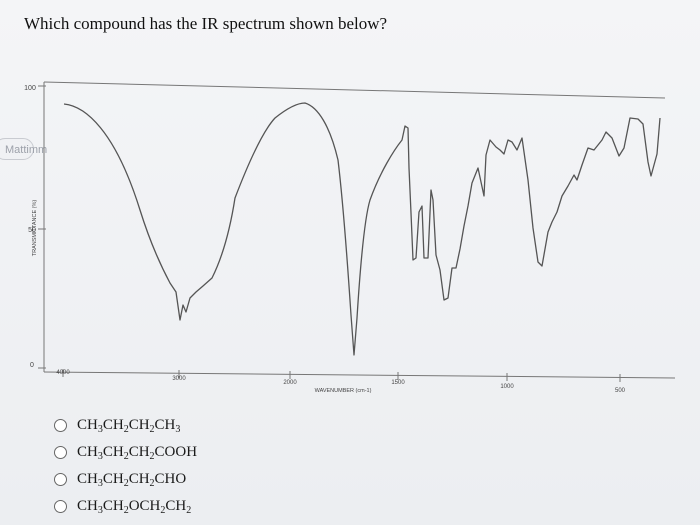 The height and width of the screenshot is (525, 700). I want to click on x-tick-label: 3000, so click(179, 379).